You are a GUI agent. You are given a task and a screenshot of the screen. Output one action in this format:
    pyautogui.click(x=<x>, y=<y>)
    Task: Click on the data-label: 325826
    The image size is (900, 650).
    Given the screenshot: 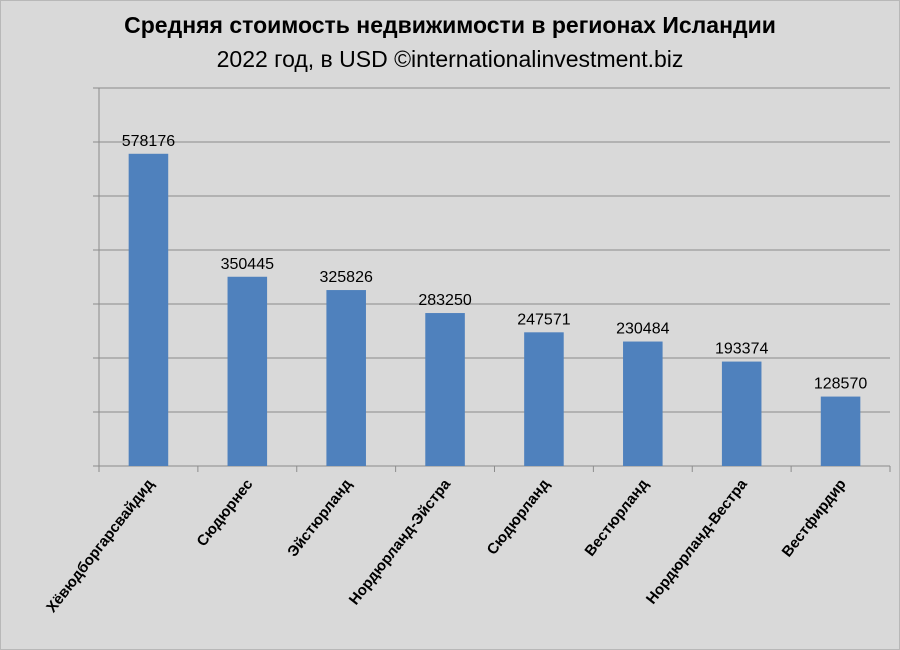 What is the action you would take?
    pyautogui.click(x=345, y=277)
    